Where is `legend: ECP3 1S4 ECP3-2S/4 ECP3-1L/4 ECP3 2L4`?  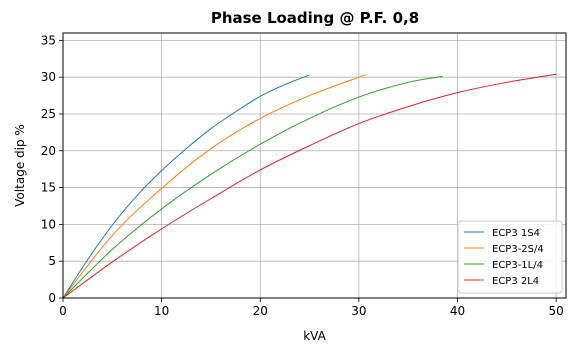 legend: ECP3 1S4 ECP3-2S/4 ECP3-1L/4 ECP3 2L4 is located at coordinates (510, 257).